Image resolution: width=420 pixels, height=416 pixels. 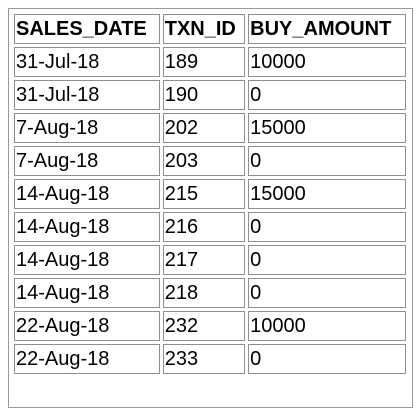 I want to click on table-row: 22-Aug-18 232 10000, so click(x=210, y=326).